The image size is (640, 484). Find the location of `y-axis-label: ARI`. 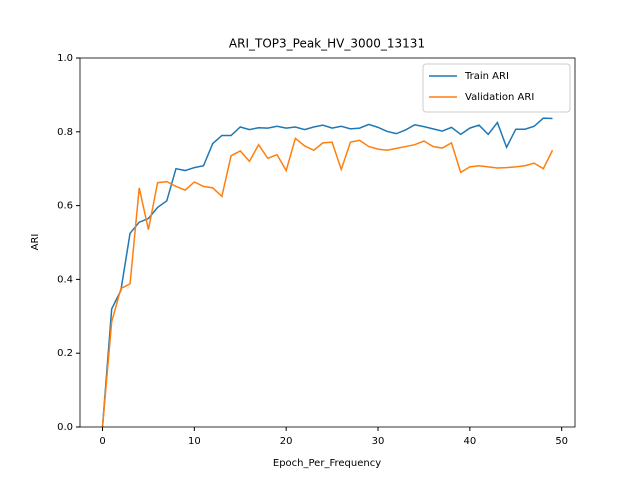

y-axis-label: ARI is located at coordinates (35, 242).